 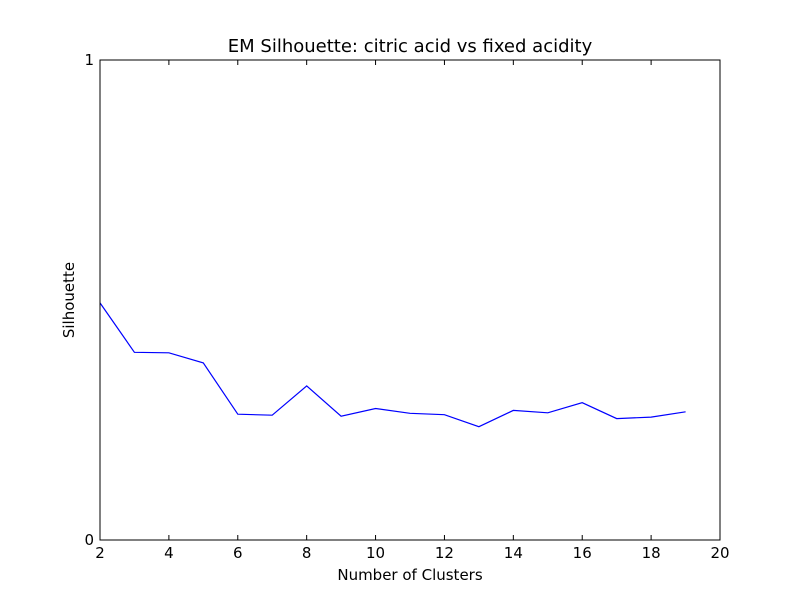 I want to click on x-tick-label: 2, so click(x=100, y=553).